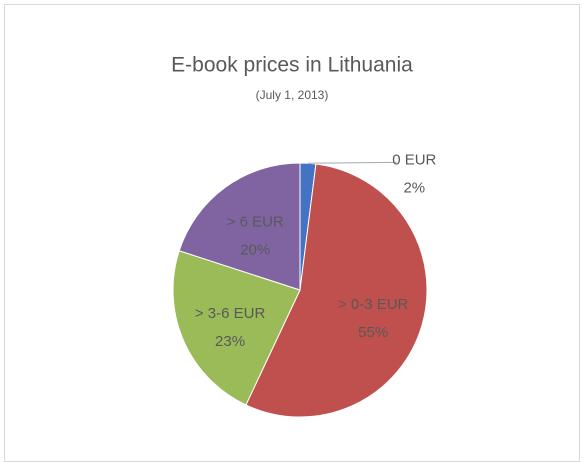 Image resolution: width=584 pixels, height=466 pixels. What do you see at coordinates (414, 187) in the screenshot?
I see `value-label: 2%` at bounding box center [414, 187].